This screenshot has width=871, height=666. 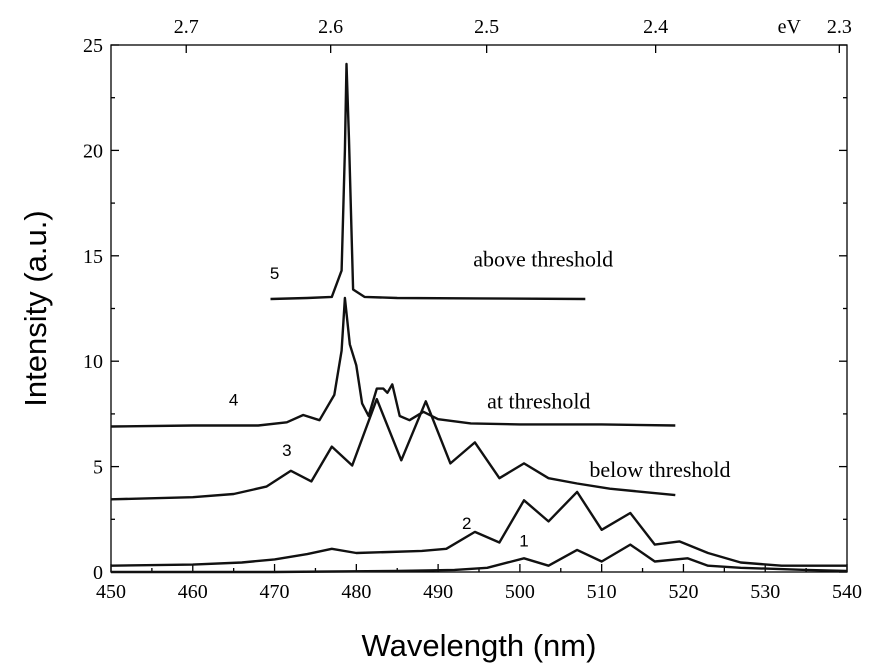 What do you see at coordinates (93, 151) in the screenshot?
I see `y-tick-label: 20` at bounding box center [93, 151].